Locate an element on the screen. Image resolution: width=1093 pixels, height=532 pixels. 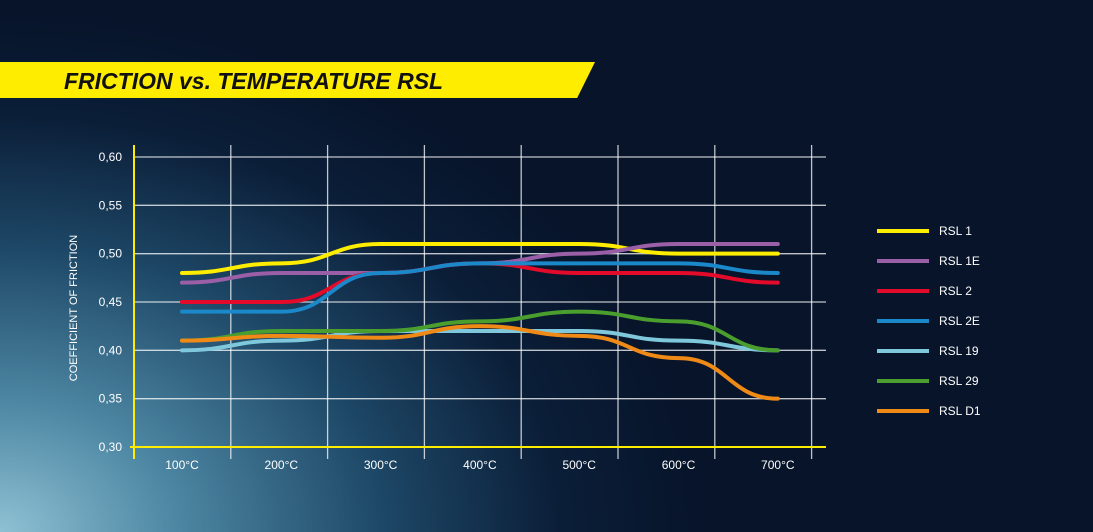
legend-item: RSL 19 is located at coordinates (929, 351).